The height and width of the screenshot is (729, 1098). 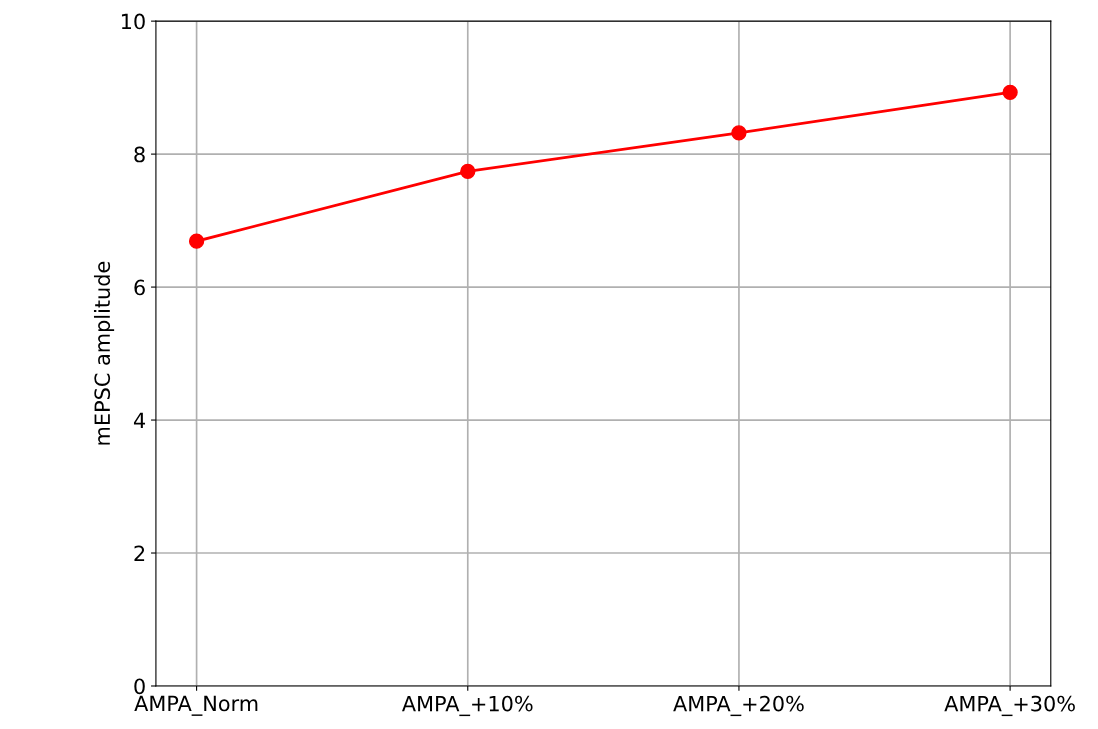 I want to click on y-tick-label: 8, so click(x=139, y=154).